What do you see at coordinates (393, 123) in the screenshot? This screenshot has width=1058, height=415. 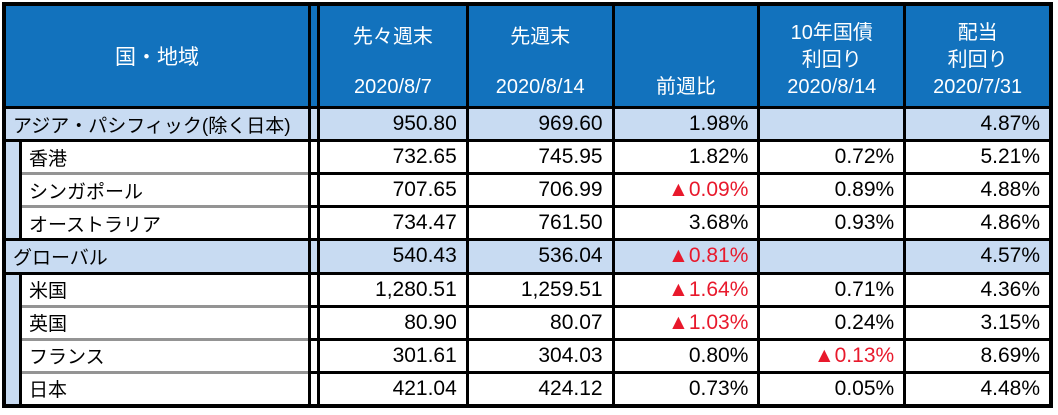 I see `prev2-week-value: 950.80` at bounding box center [393, 123].